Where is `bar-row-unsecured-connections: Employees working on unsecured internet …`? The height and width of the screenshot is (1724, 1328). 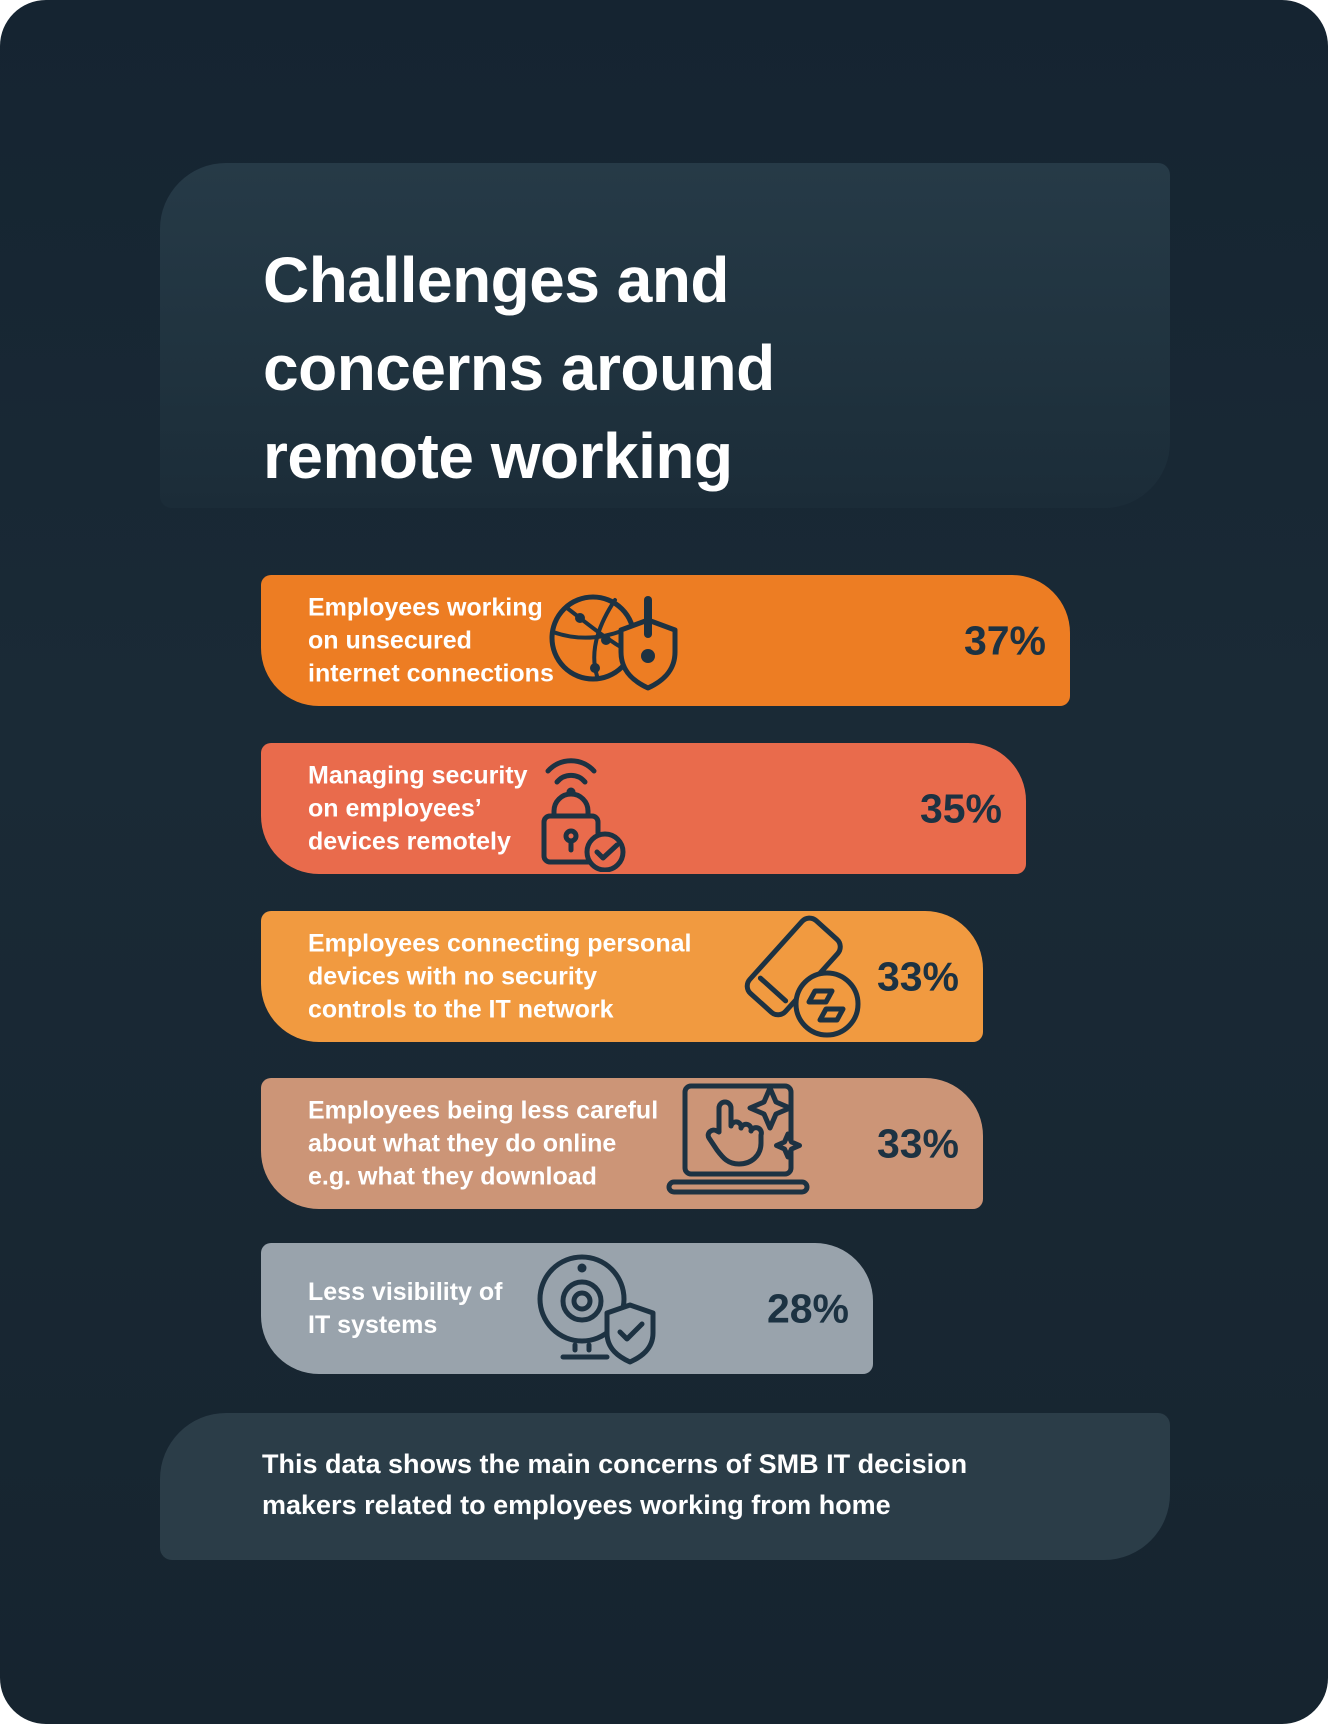 bar-row-unsecured-connections: Employees working on unsecured internet … is located at coordinates (665, 640).